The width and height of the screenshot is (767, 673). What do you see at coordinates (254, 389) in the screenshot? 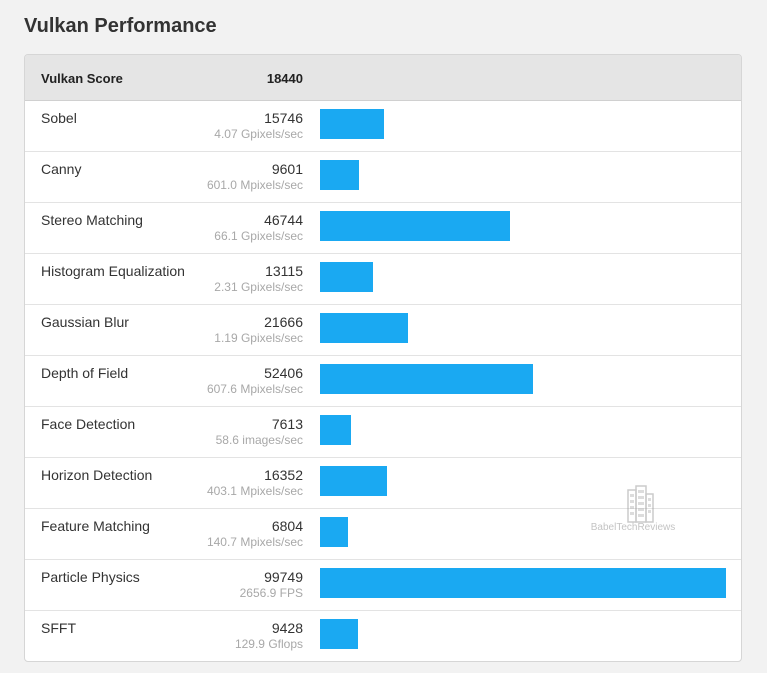
I see `benchmark-throughput: 607.6 Mpixels/sec` at bounding box center [254, 389].